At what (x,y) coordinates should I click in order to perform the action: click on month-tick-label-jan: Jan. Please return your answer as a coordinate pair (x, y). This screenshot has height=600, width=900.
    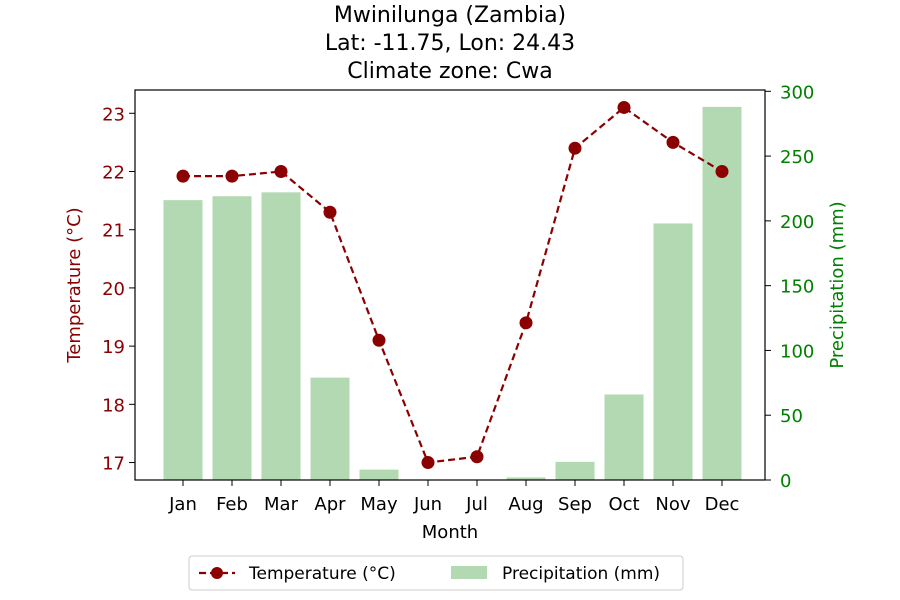
    Looking at the image, I should click on (182, 504).